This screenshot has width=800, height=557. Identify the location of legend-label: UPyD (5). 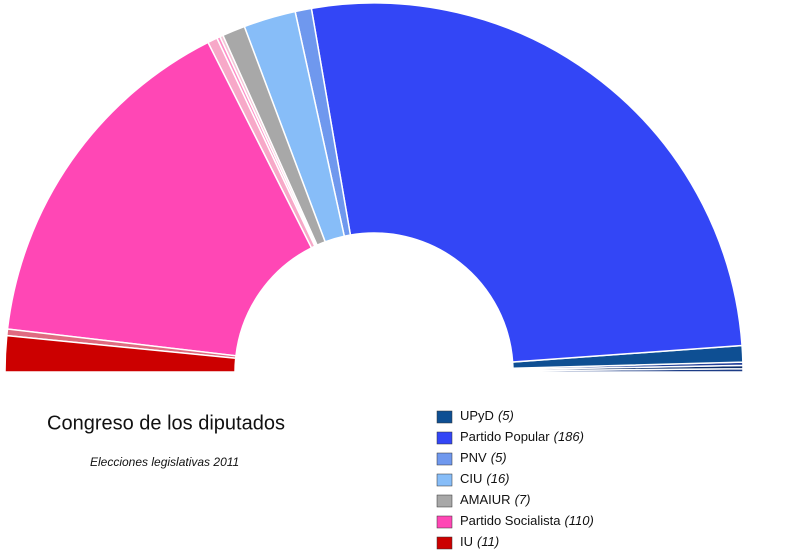
(487, 415).